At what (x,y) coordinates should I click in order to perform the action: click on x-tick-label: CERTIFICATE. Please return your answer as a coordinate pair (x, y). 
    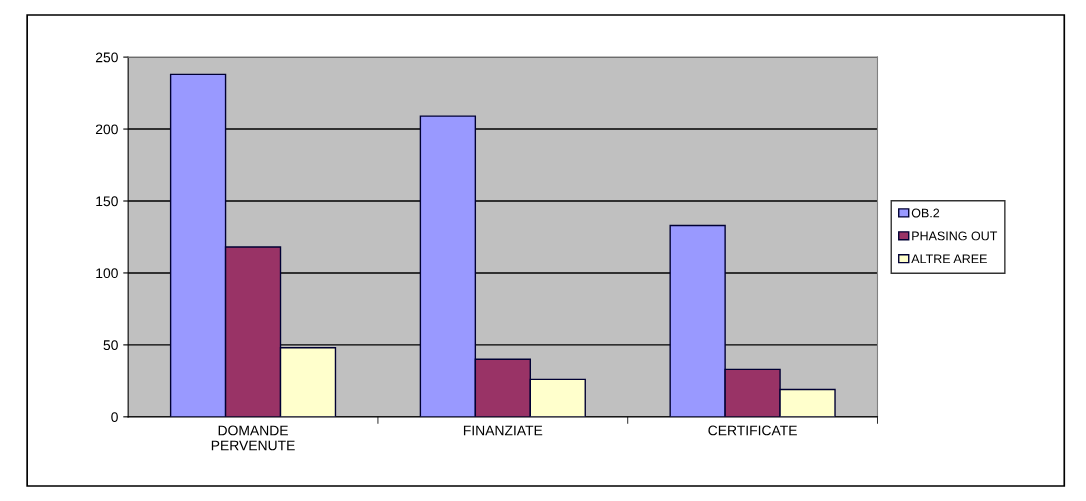
    Looking at the image, I should click on (752, 430).